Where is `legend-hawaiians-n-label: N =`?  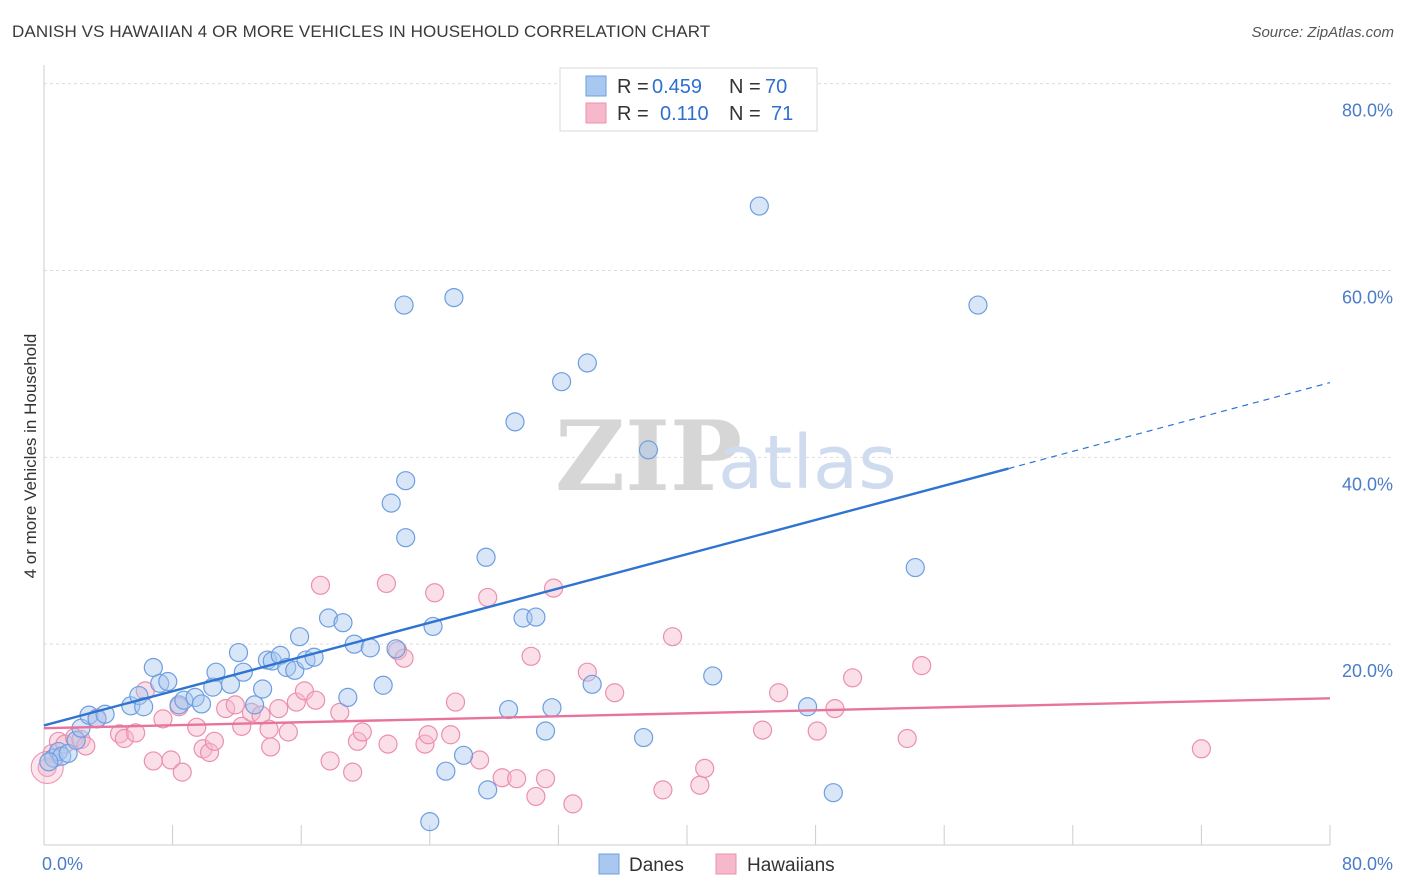 legend-hawaiians-n-label: N = is located at coordinates (745, 114).